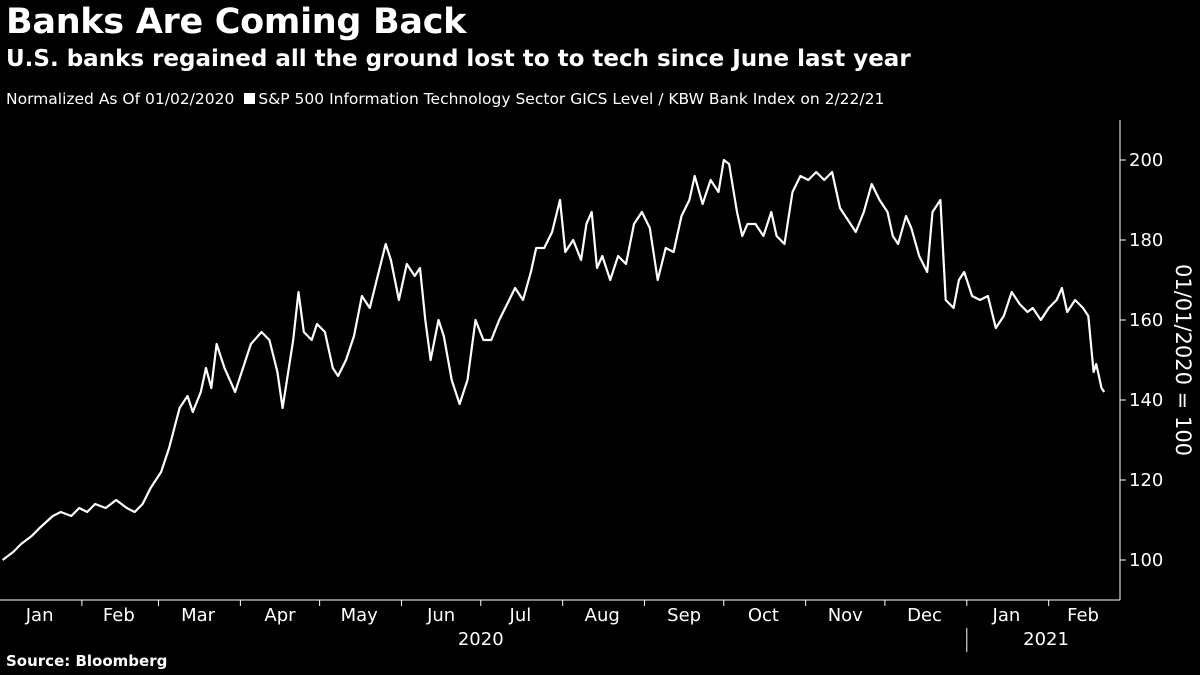  What do you see at coordinates (1146, 320) in the screenshot?
I see `y-tick-label: 160` at bounding box center [1146, 320].